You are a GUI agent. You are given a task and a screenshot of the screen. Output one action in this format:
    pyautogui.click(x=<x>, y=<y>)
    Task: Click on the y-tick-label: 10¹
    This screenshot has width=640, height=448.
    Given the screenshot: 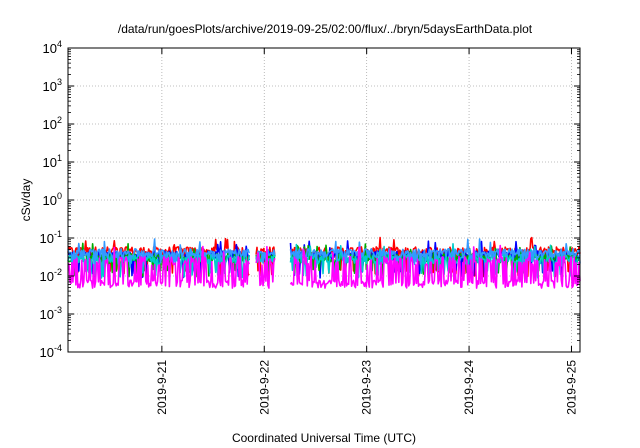 What is the action you would take?
    pyautogui.click(x=52, y=161)
    